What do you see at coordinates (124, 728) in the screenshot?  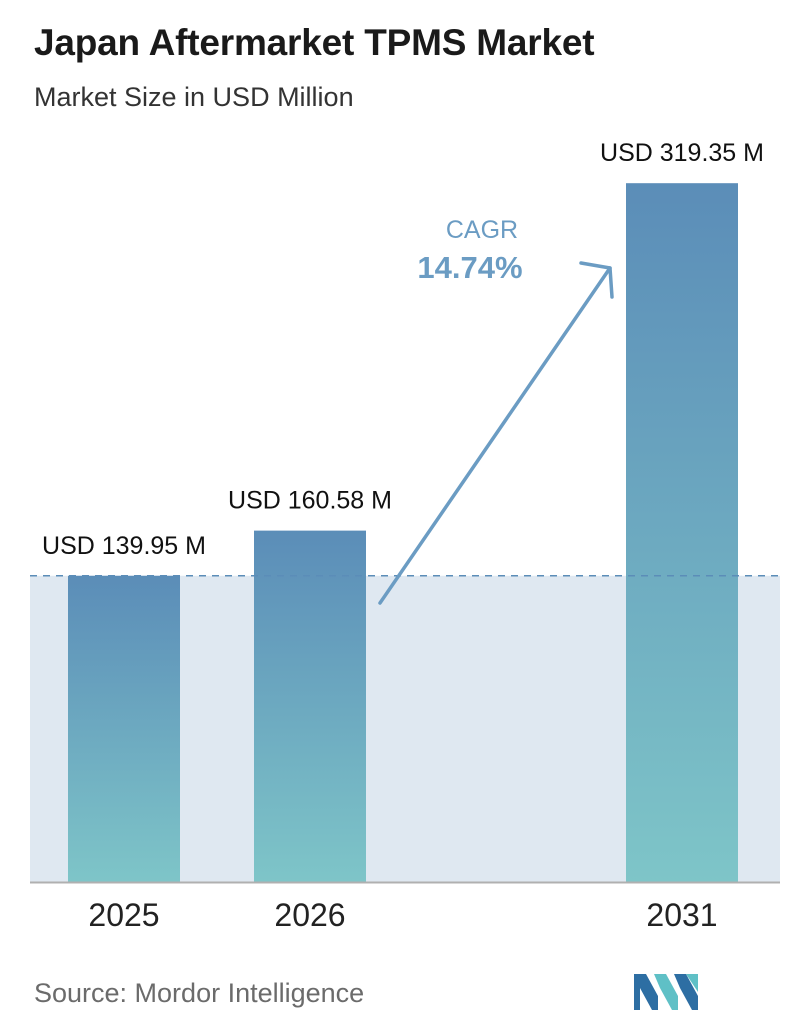 I see `bar-2025` at bounding box center [124, 728].